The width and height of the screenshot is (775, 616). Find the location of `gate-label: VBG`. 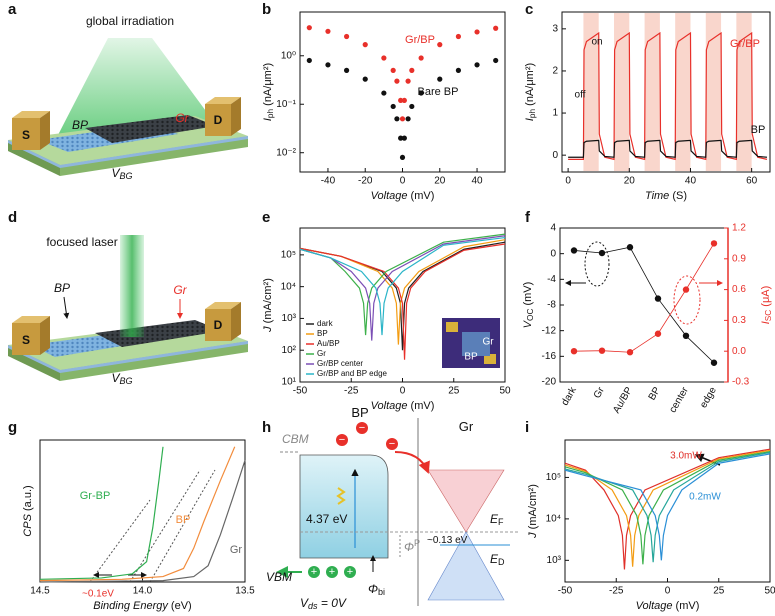

gate-label: VBG is located at coordinates (121, 378).